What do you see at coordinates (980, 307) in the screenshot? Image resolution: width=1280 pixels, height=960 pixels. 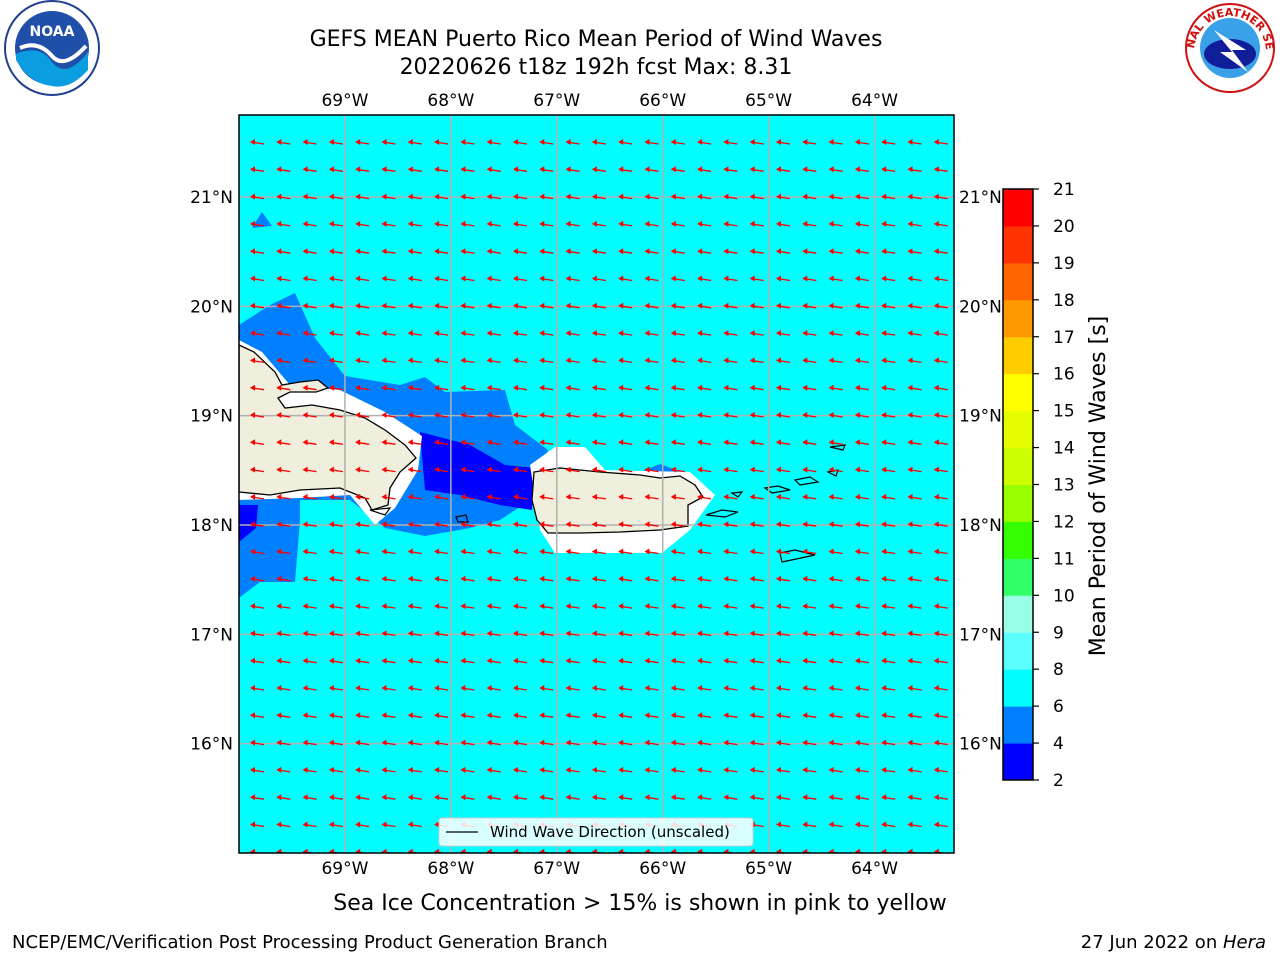 I see `lat-label-right: 20°N` at bounding box center [980, 307].